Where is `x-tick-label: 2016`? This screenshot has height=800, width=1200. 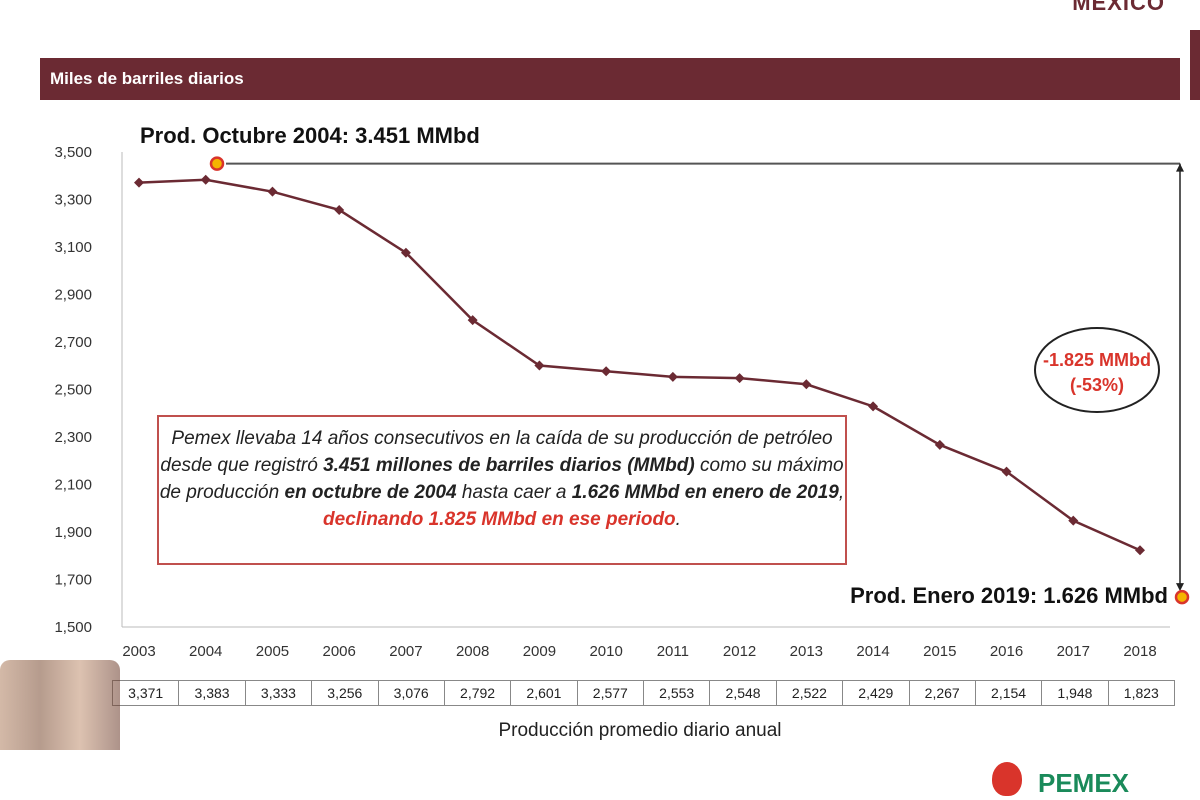 x-tick-label: 2016 is located at coordinates (1006, 651).